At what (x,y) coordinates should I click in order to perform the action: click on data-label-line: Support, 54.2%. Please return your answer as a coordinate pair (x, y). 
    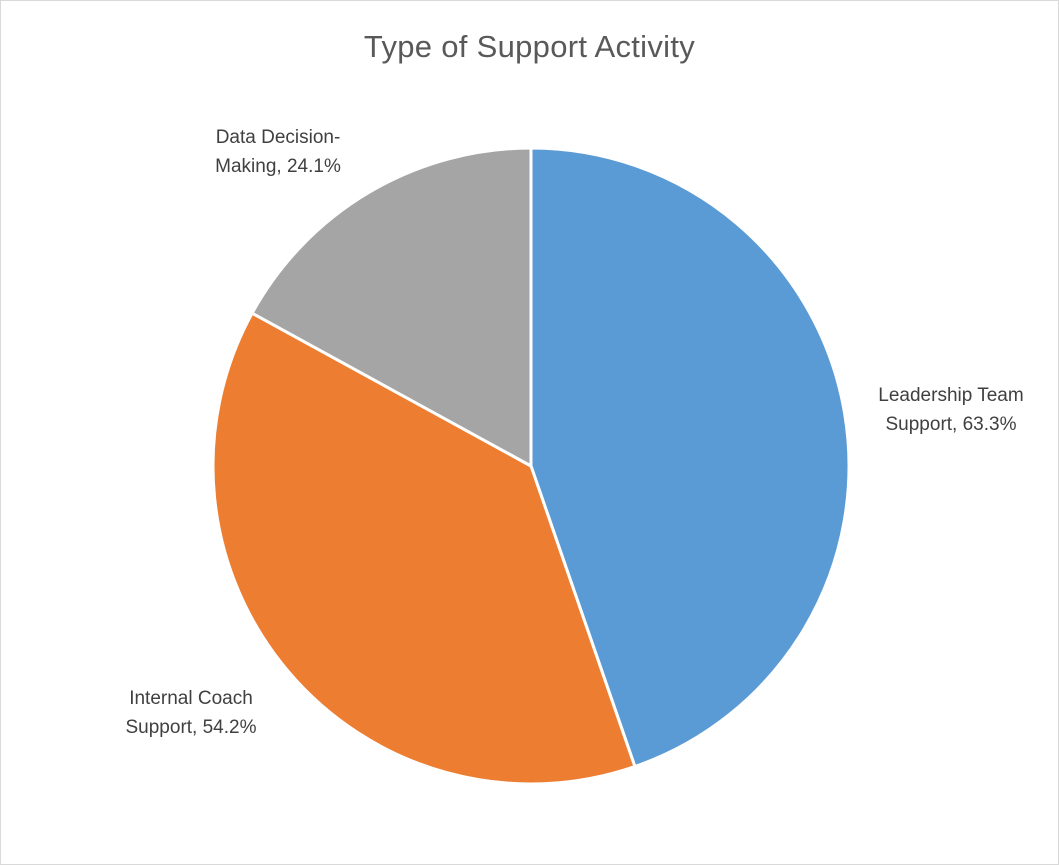
    Looking at the image, I should click on (191, 727).